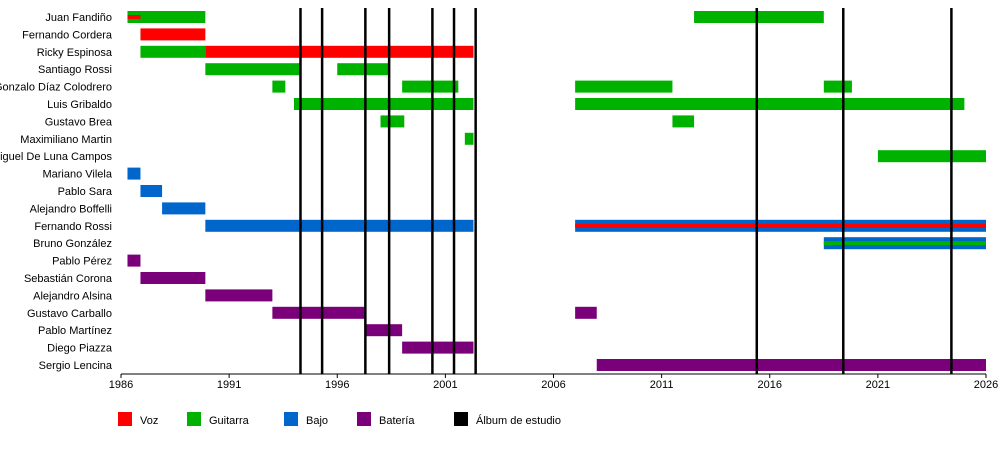 The height and width of the screenshot is (475, 1000). What do you see at coordinates (445, 385) in the screenshot?
I see `x-tick-label: 2001` at bounding box center [445, 385].